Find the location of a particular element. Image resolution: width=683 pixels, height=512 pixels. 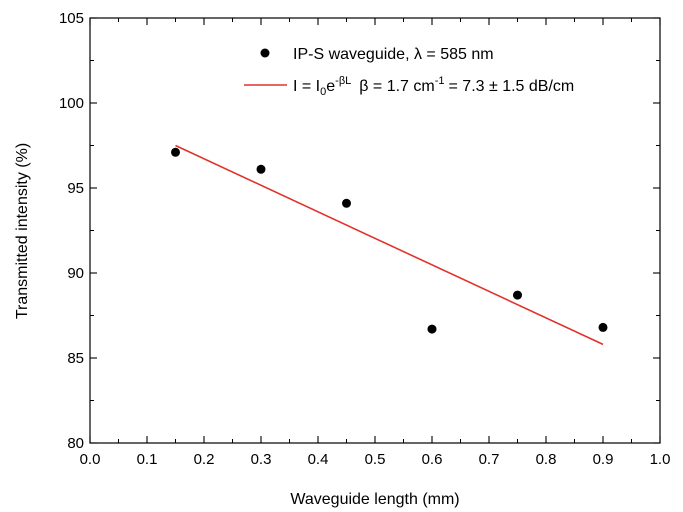

x-axis-label: Waveguide length (mm) is located at coordinates (374, 499).